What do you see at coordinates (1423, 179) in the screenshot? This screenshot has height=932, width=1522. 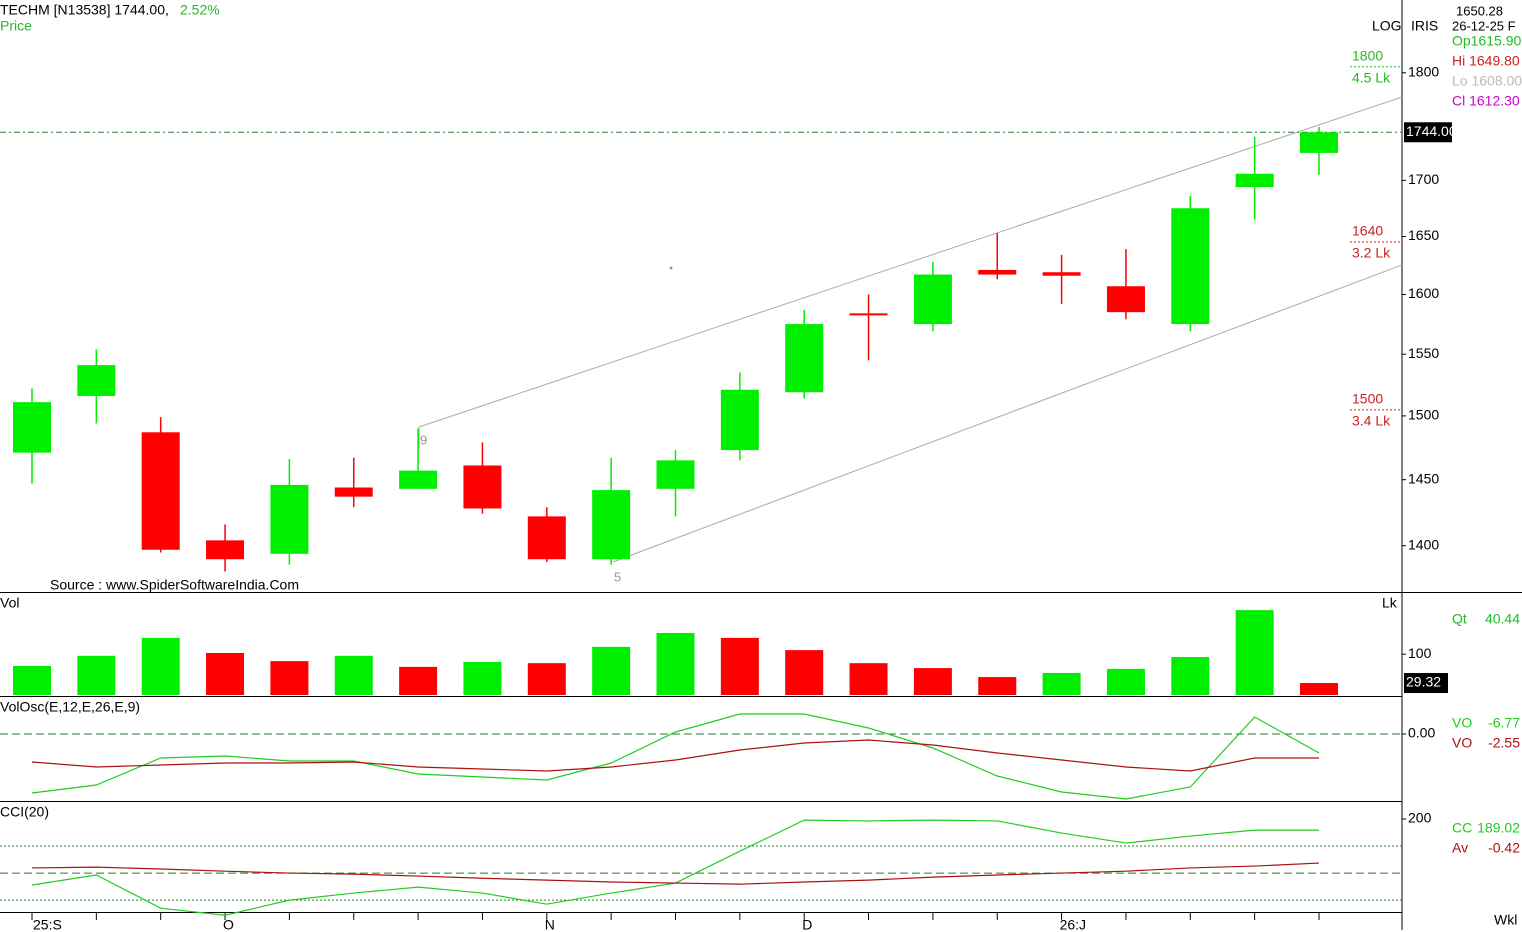 I see `y-tick-label: 1700` at bounding box center [1423, 179].